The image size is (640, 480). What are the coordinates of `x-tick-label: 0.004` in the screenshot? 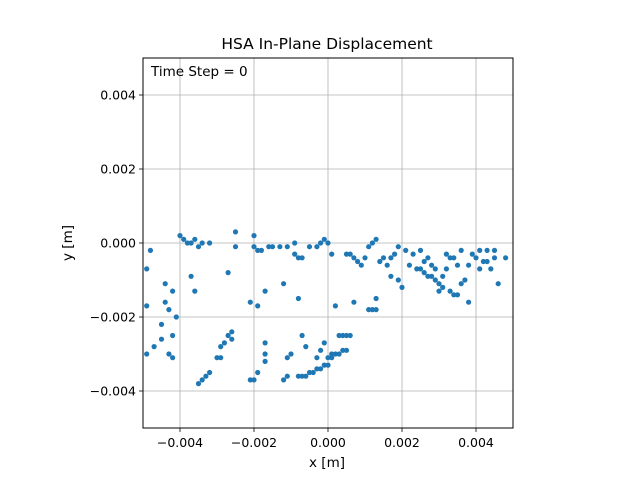 It's located at (476, 442).